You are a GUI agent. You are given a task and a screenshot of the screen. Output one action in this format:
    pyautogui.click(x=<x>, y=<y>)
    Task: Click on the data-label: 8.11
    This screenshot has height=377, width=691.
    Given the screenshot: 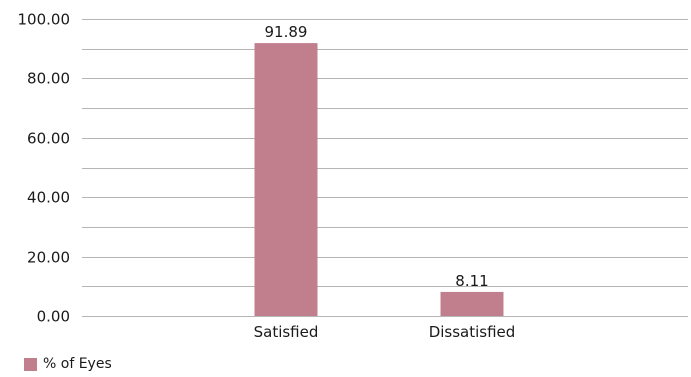 What is the action you would take?
    pyautogui.click(x=471, y=281)
    